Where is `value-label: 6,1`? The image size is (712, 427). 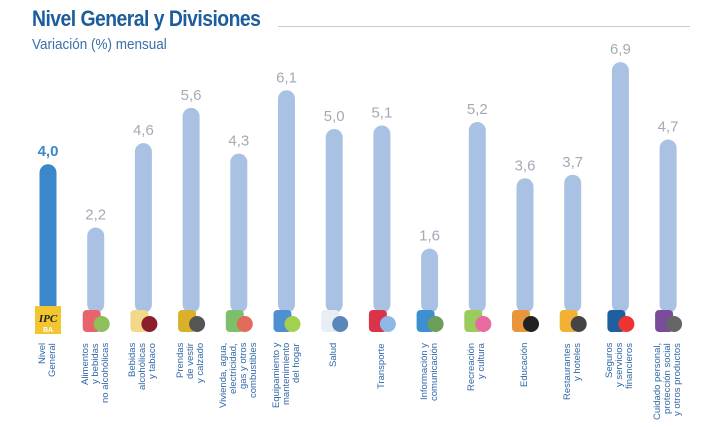
value-label: 6,1 is located at coordinates (286, 77).